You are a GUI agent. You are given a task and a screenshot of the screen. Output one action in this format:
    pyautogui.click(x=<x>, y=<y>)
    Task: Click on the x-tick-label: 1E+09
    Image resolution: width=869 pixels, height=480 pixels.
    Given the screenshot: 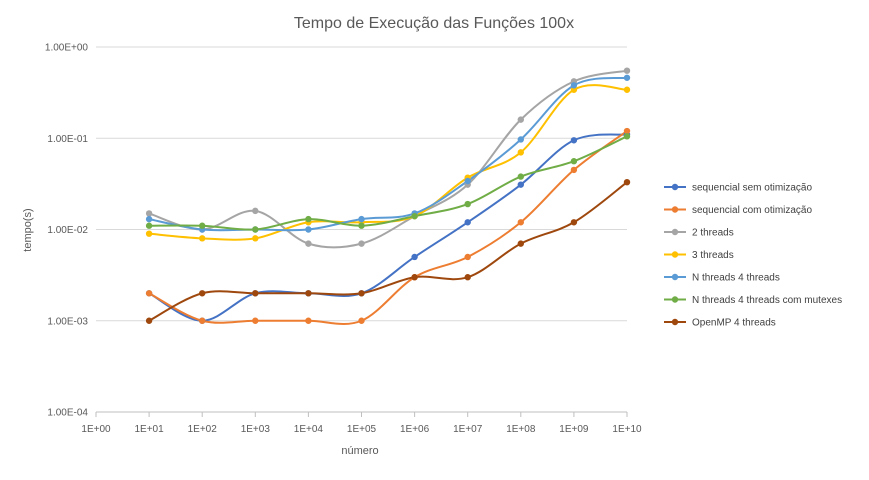 What is the action you would take?
    pyautogui.click(x=574, y=429)
    